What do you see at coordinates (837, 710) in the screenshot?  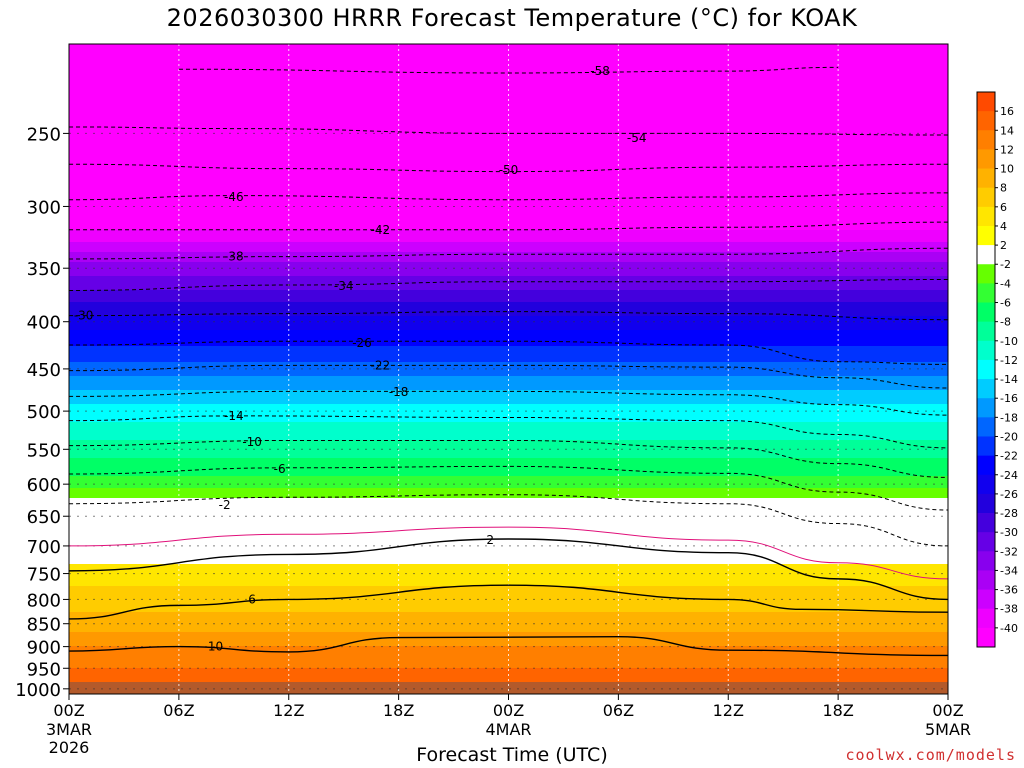 I see `x-tick-label: 18Z` at bounding box center [837, 710].